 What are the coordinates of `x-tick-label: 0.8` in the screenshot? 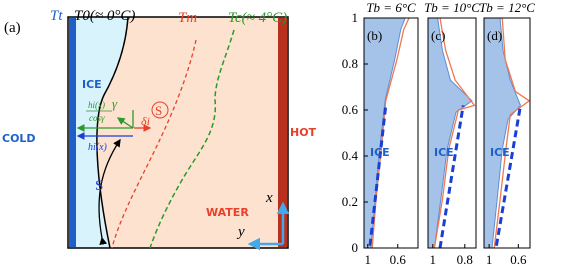 It's located at (465, 259).